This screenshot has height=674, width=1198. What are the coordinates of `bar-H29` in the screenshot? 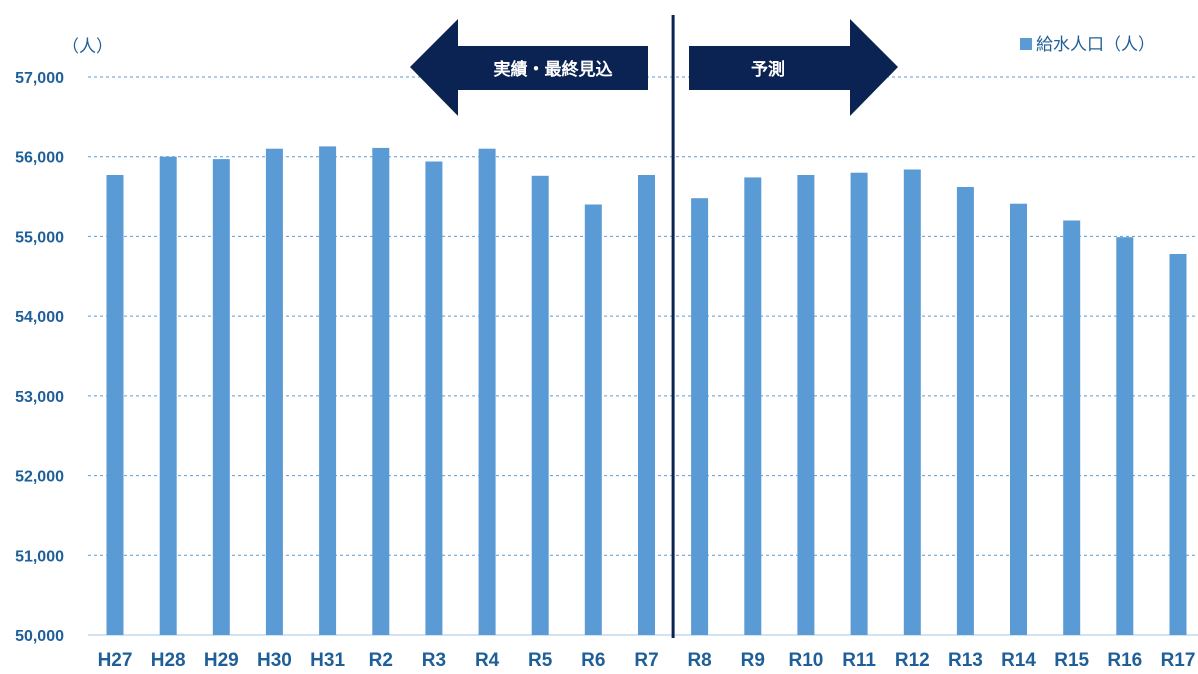 It's located at (221, 397).